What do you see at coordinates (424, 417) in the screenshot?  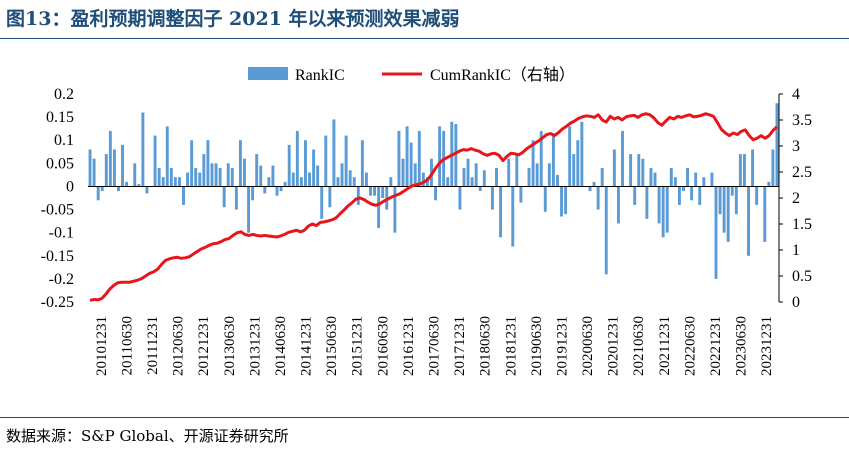 I see `footer-rule` at bounding box center [424, 417].